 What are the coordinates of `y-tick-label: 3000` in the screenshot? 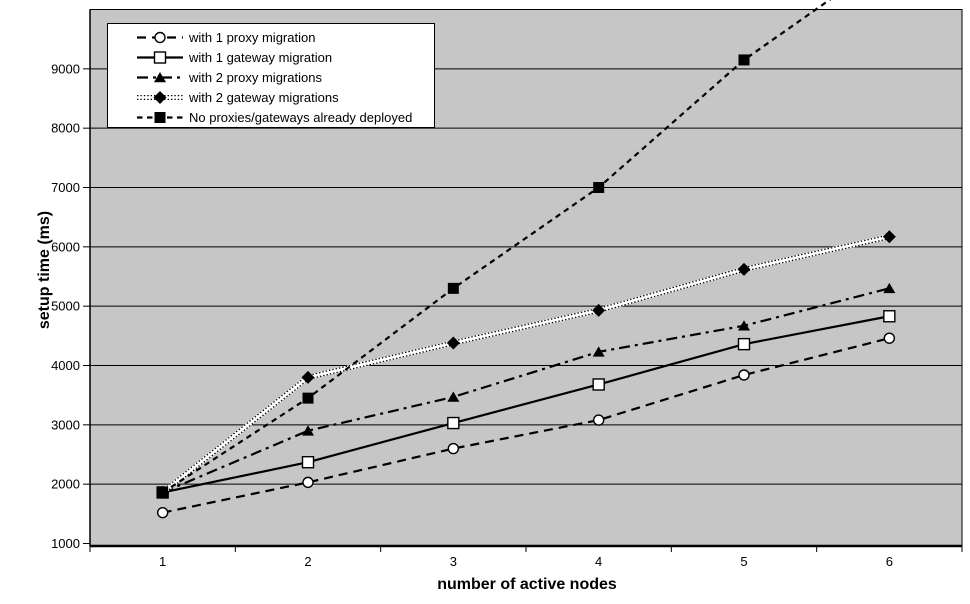 It's located at (65, 424).